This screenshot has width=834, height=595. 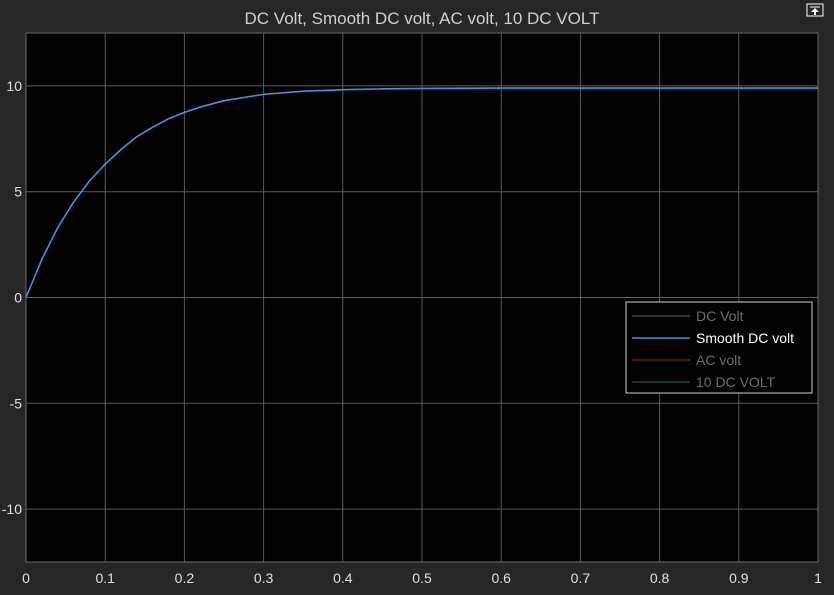 I want to click on x-tick-label: 0.7, so click(x=581, y=578).